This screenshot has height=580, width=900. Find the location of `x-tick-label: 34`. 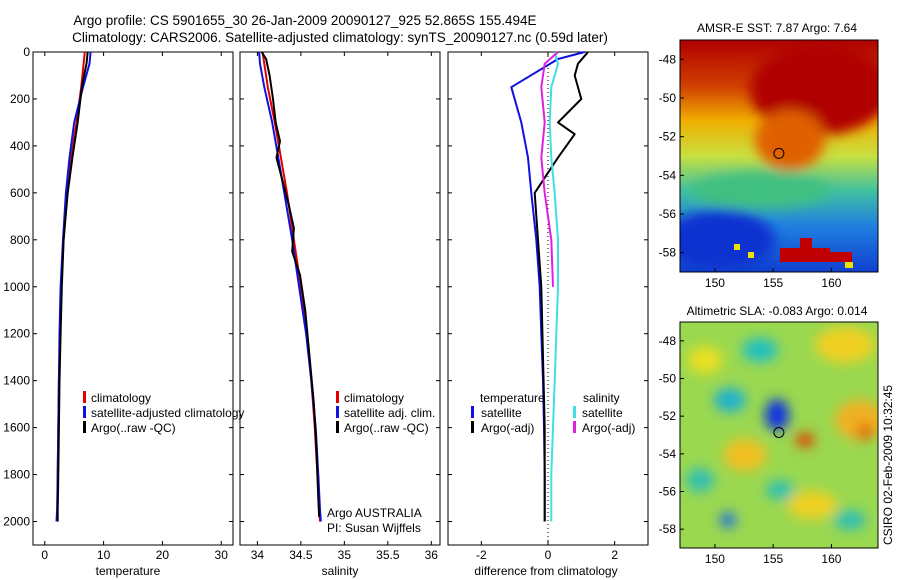

x-tick-label: 34 is located at coordinates (258, 555).